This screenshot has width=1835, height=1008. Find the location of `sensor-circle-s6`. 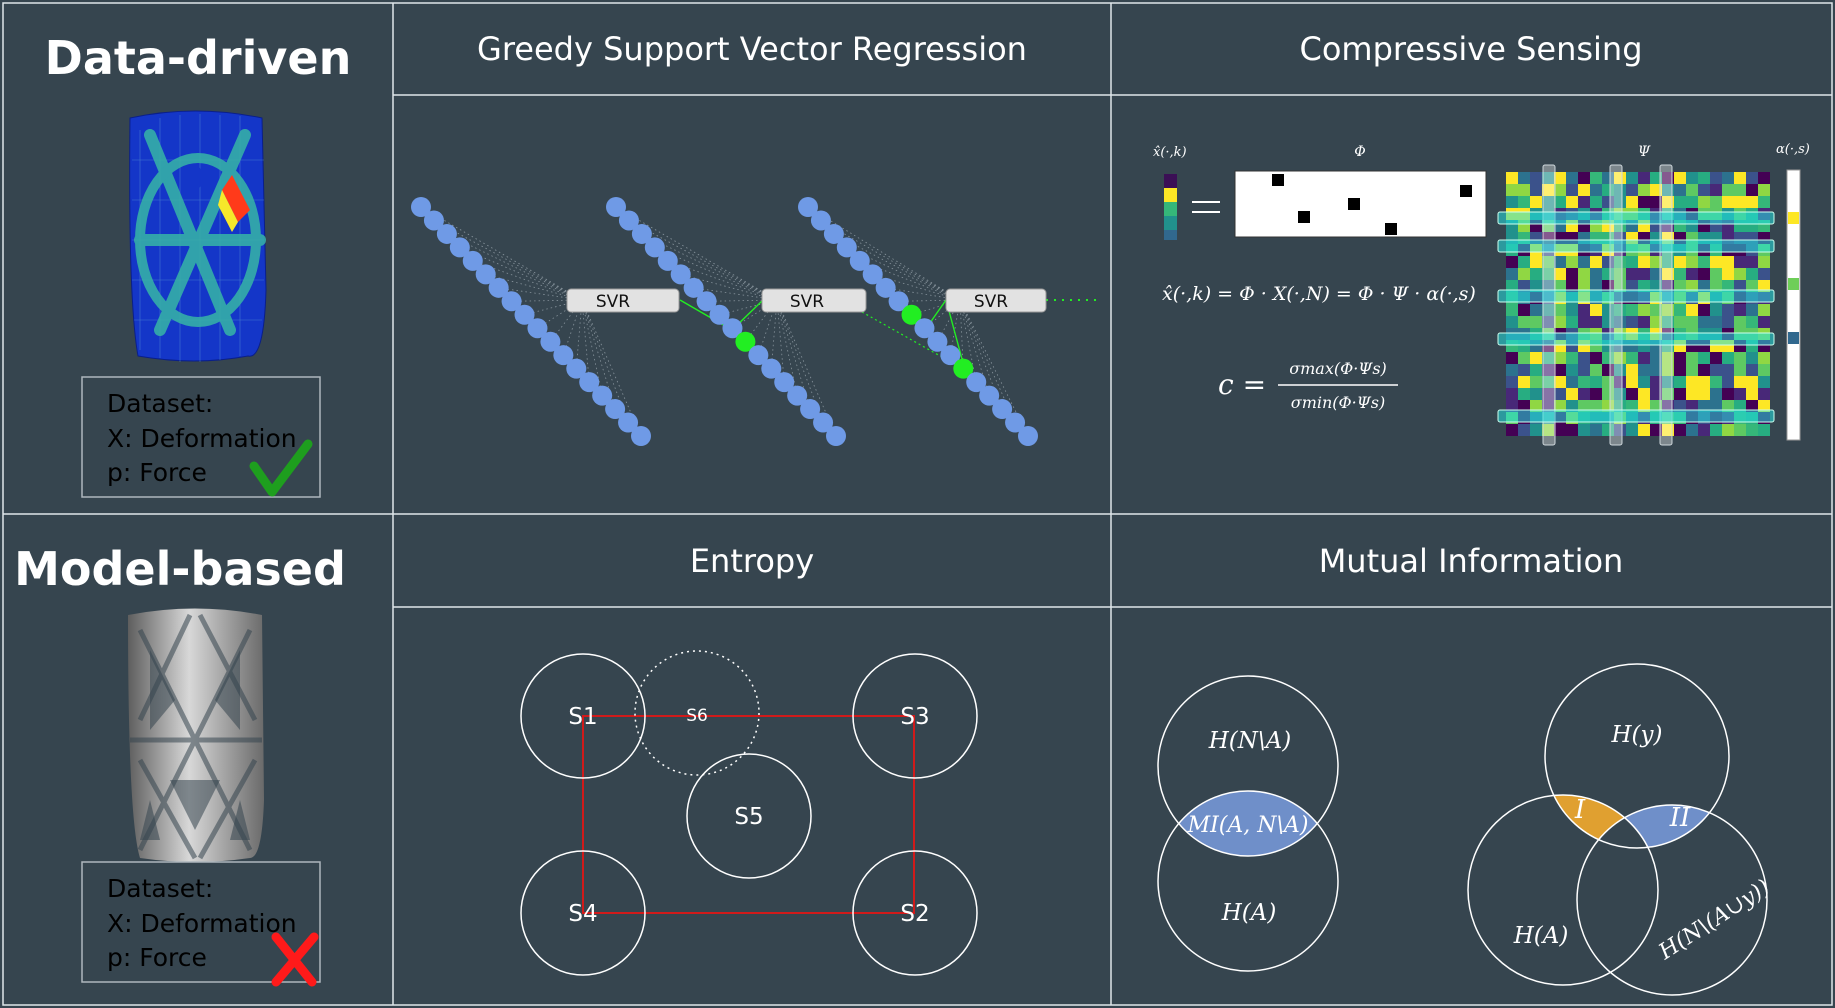

sensor-circle-s6 is located at coordinates (697, 713).